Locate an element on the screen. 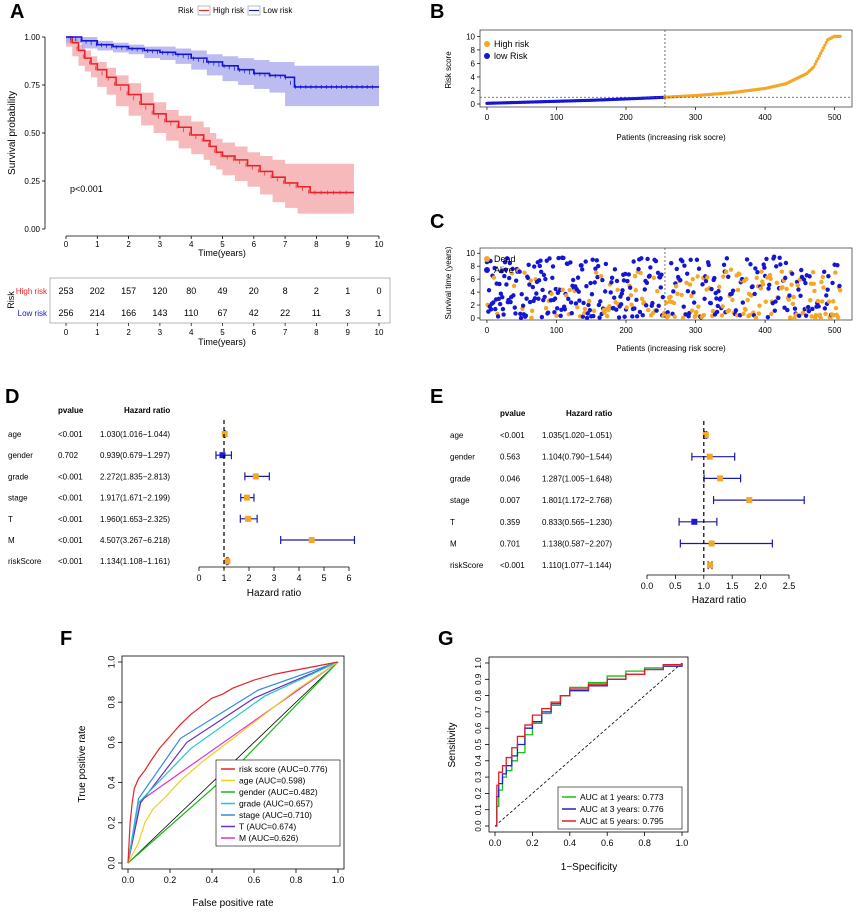 The image size is (865, 912). g-x-tick-label: 0.2 is located at coordinates (532, 843).